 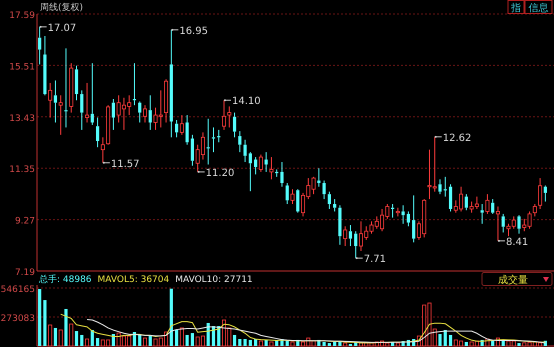 I want to click on chart-title: 周线(复权), so click(x=62, y=7).